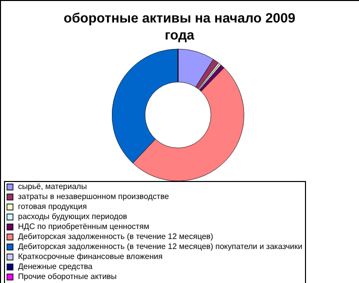 Image resolution: width=359 pixels, height=283 pixels. What do you see at coordinates (90, 256) in the screenshot?
I see `legend-label: Краткосрочные финансовые вложения` at bounding box center [90, 256].